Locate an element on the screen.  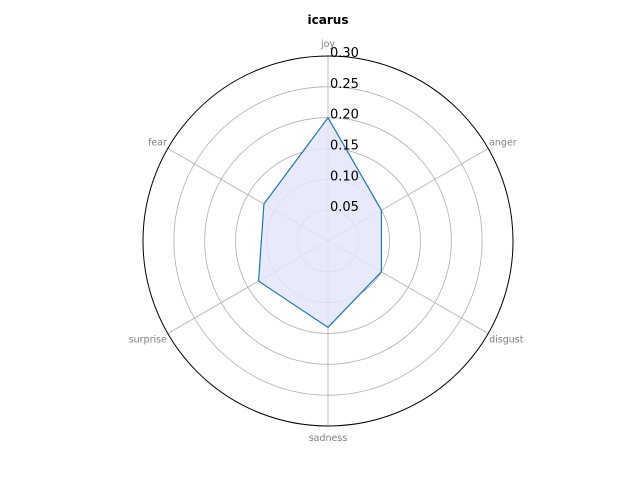
r-tick-label: 0.10 is located at coordinates (344, 176).